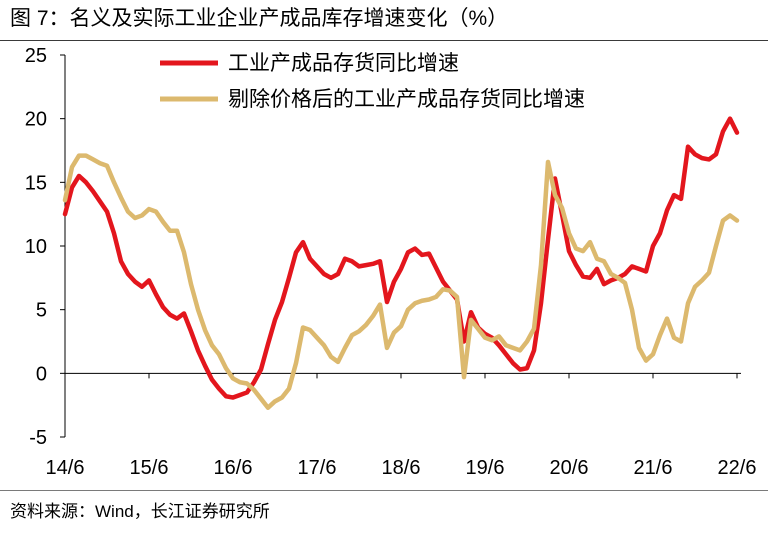  Describe the element at coordinates (737, 468) in the screenshot. I see `x-tick-label: 22/6` at that location.